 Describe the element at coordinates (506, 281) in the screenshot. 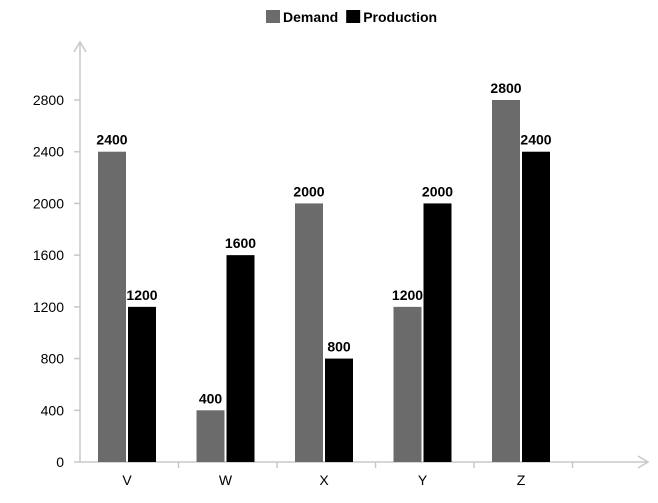

I see `bar-demand-z` at that location.